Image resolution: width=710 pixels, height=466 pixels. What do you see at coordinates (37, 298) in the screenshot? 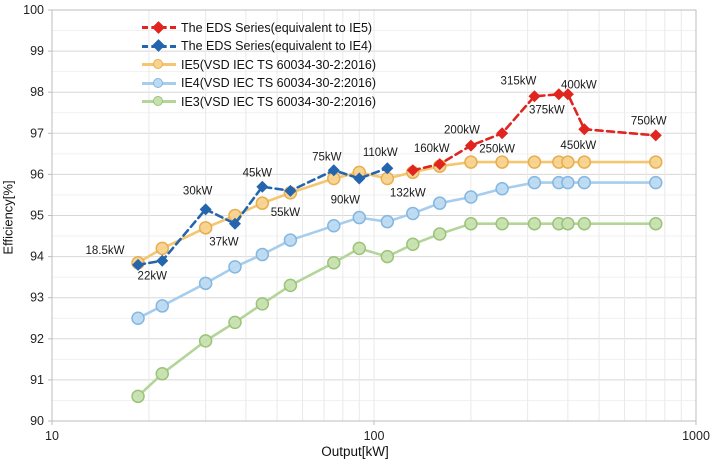
I see `y-tick-label: 93` at bounding box center [37, 298].